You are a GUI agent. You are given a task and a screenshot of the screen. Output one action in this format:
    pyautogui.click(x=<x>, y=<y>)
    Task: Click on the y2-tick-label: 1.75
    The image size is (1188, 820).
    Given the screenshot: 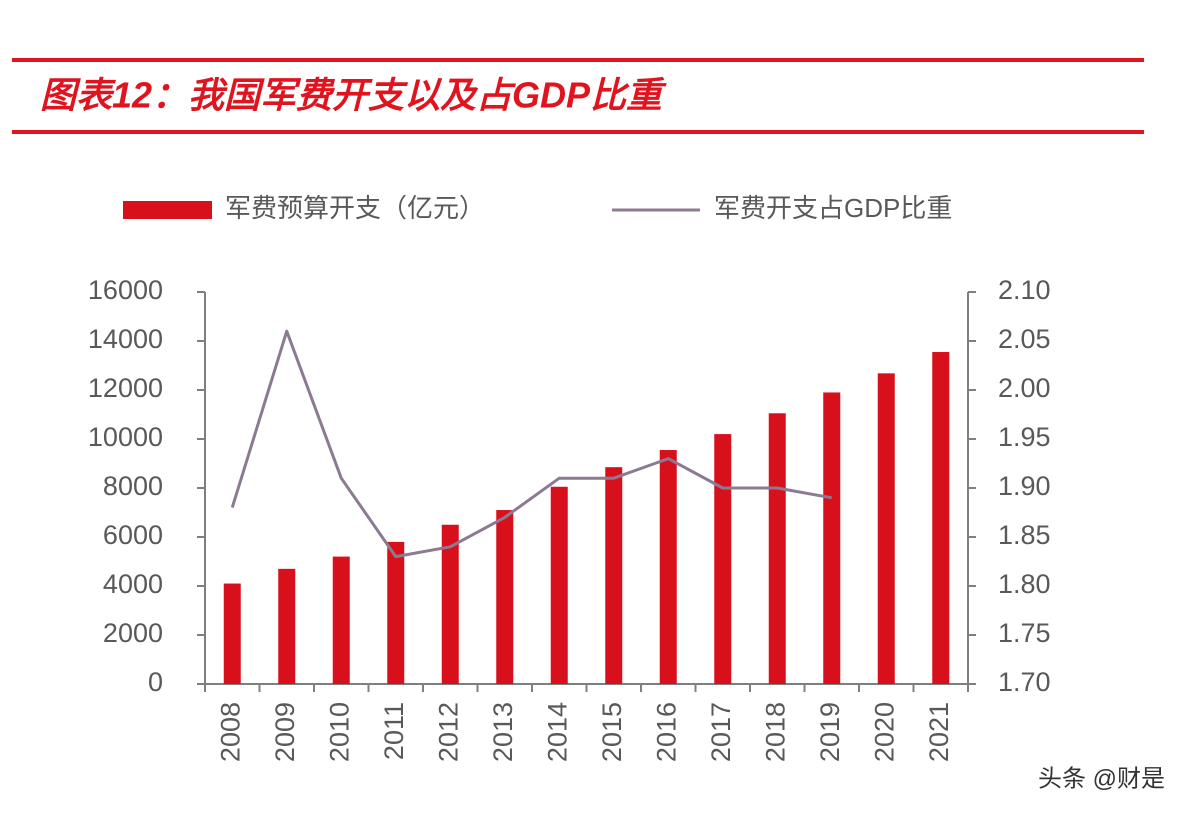 What is the action you would take?
    pyautogui.click(x=1024, y=633)
    